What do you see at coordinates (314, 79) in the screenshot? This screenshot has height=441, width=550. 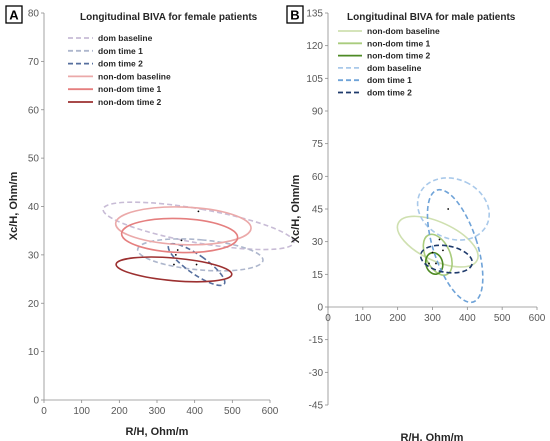 I see `y-tick-label: 105` at bounding box center [314, 79].